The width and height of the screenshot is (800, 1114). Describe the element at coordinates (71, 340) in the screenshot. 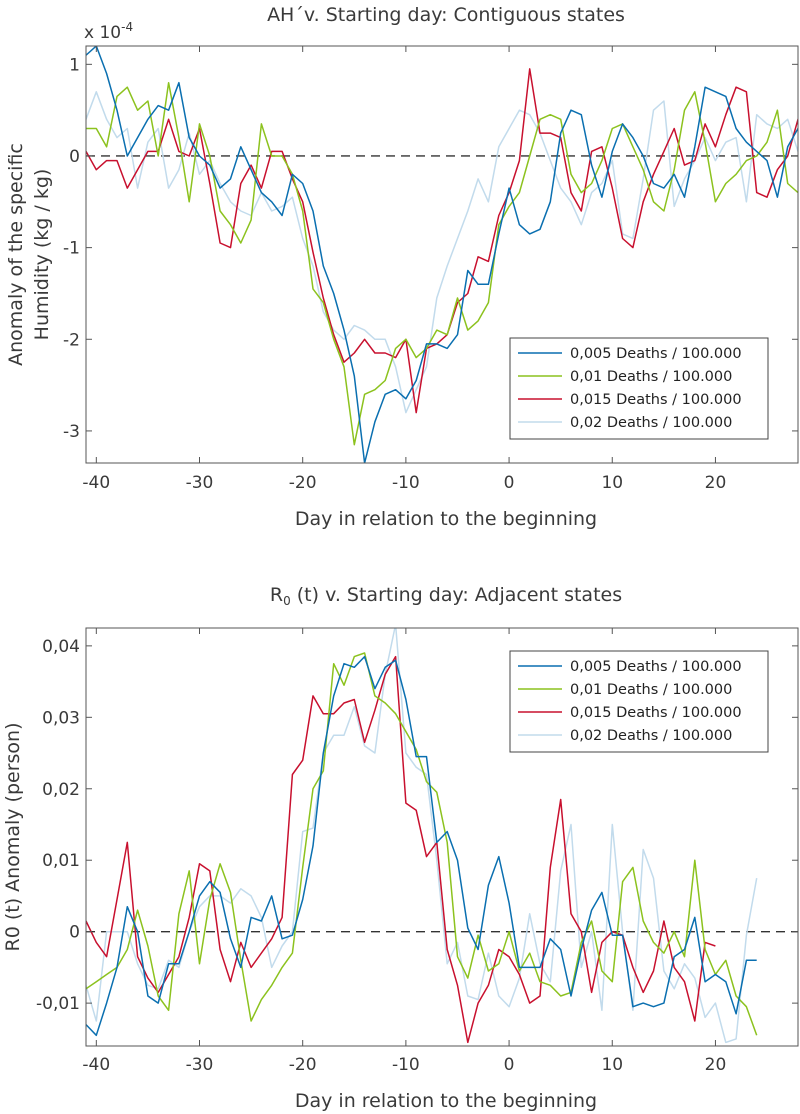

I see `y-tick-label: -2` at that location.